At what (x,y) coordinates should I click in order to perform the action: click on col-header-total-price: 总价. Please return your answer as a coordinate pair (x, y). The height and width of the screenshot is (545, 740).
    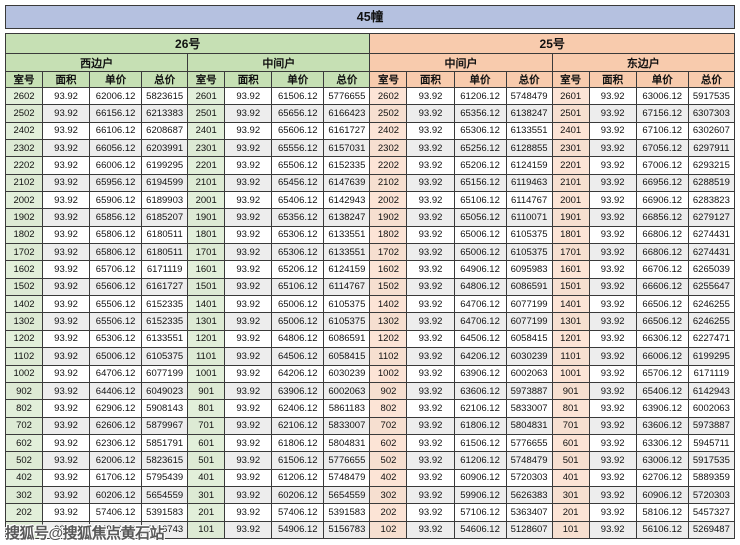
    Looking at the image, I should click on (347, 79).